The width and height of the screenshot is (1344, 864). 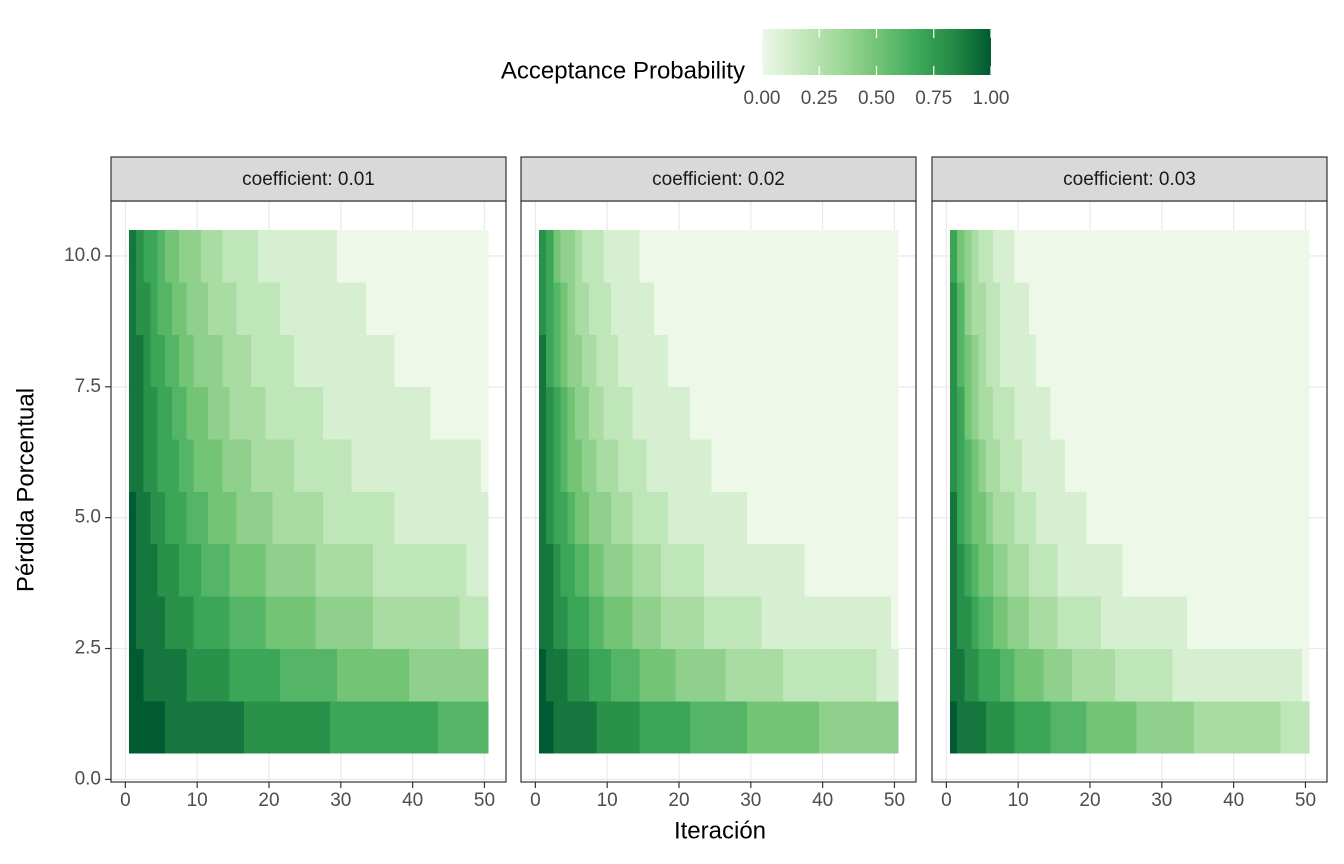 What do you see at coordinates (88, 778) in the screenshot?
I see `y-tick-label: 0.0` at bounding box center [88, 778].